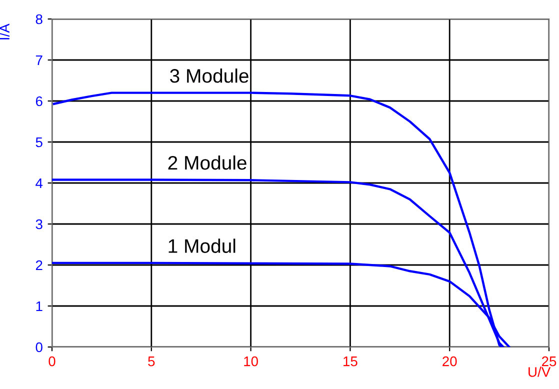 The height and width of the screenshot is (389, 559). What do you see at coordinates (449, 361) in the screenshot?
I see `x-tick-label: 20` at bounding box center [449, 361].